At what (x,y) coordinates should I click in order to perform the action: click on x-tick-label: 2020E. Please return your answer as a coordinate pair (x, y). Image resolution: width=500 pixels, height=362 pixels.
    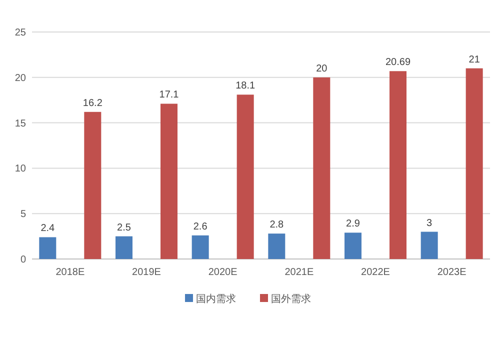
    Looking at the image, I should click on (223, 272).